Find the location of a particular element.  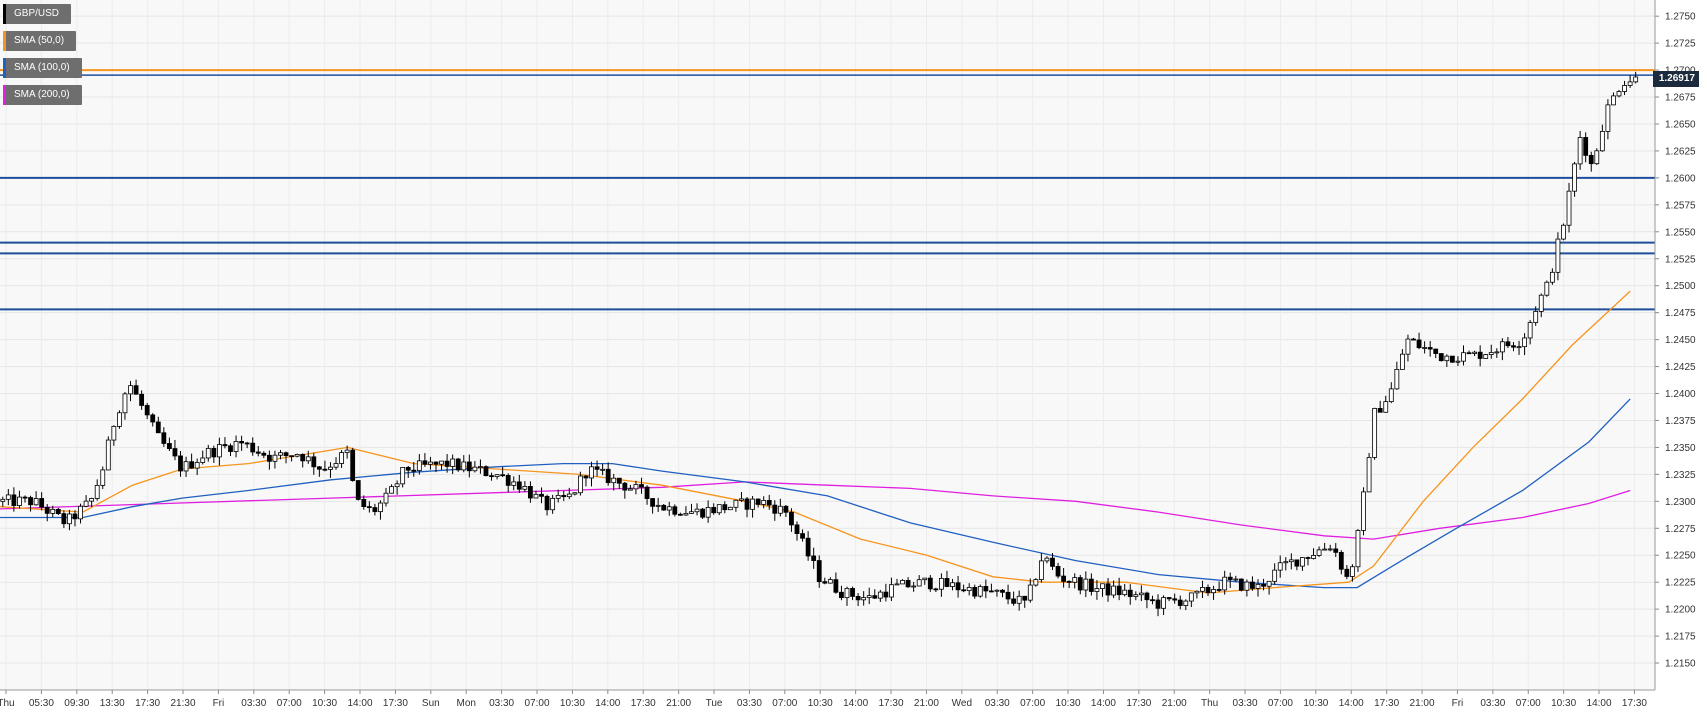

x-tick-label: 03:30 is located at coordinates (749, 703).